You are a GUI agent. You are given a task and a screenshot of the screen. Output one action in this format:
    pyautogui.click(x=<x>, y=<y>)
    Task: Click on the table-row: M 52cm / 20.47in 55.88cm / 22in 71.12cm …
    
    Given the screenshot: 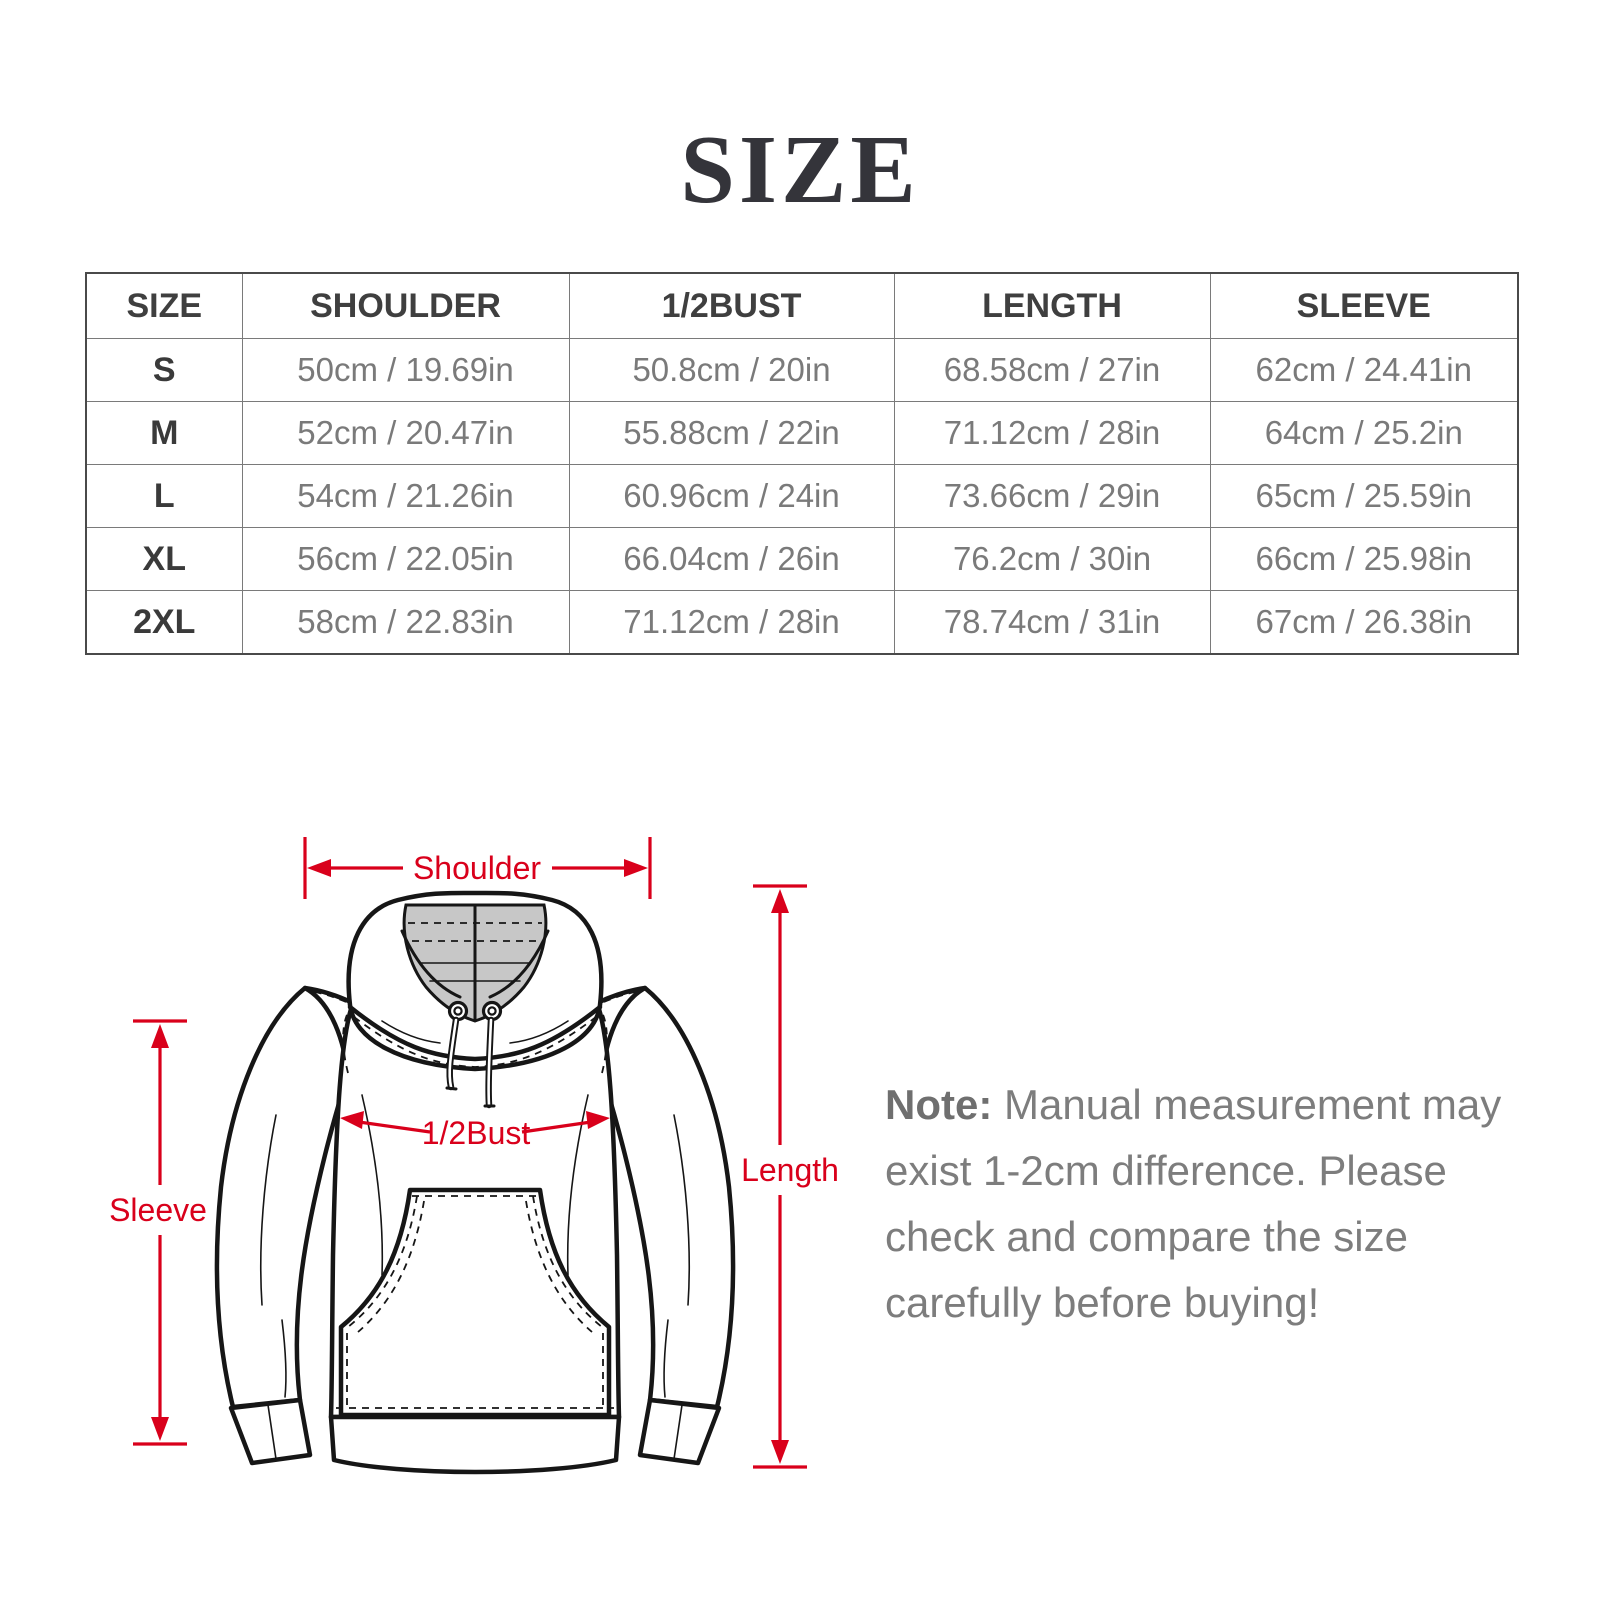 What is the action you would take?
    pyautogui.click(x=802, y=433)
    